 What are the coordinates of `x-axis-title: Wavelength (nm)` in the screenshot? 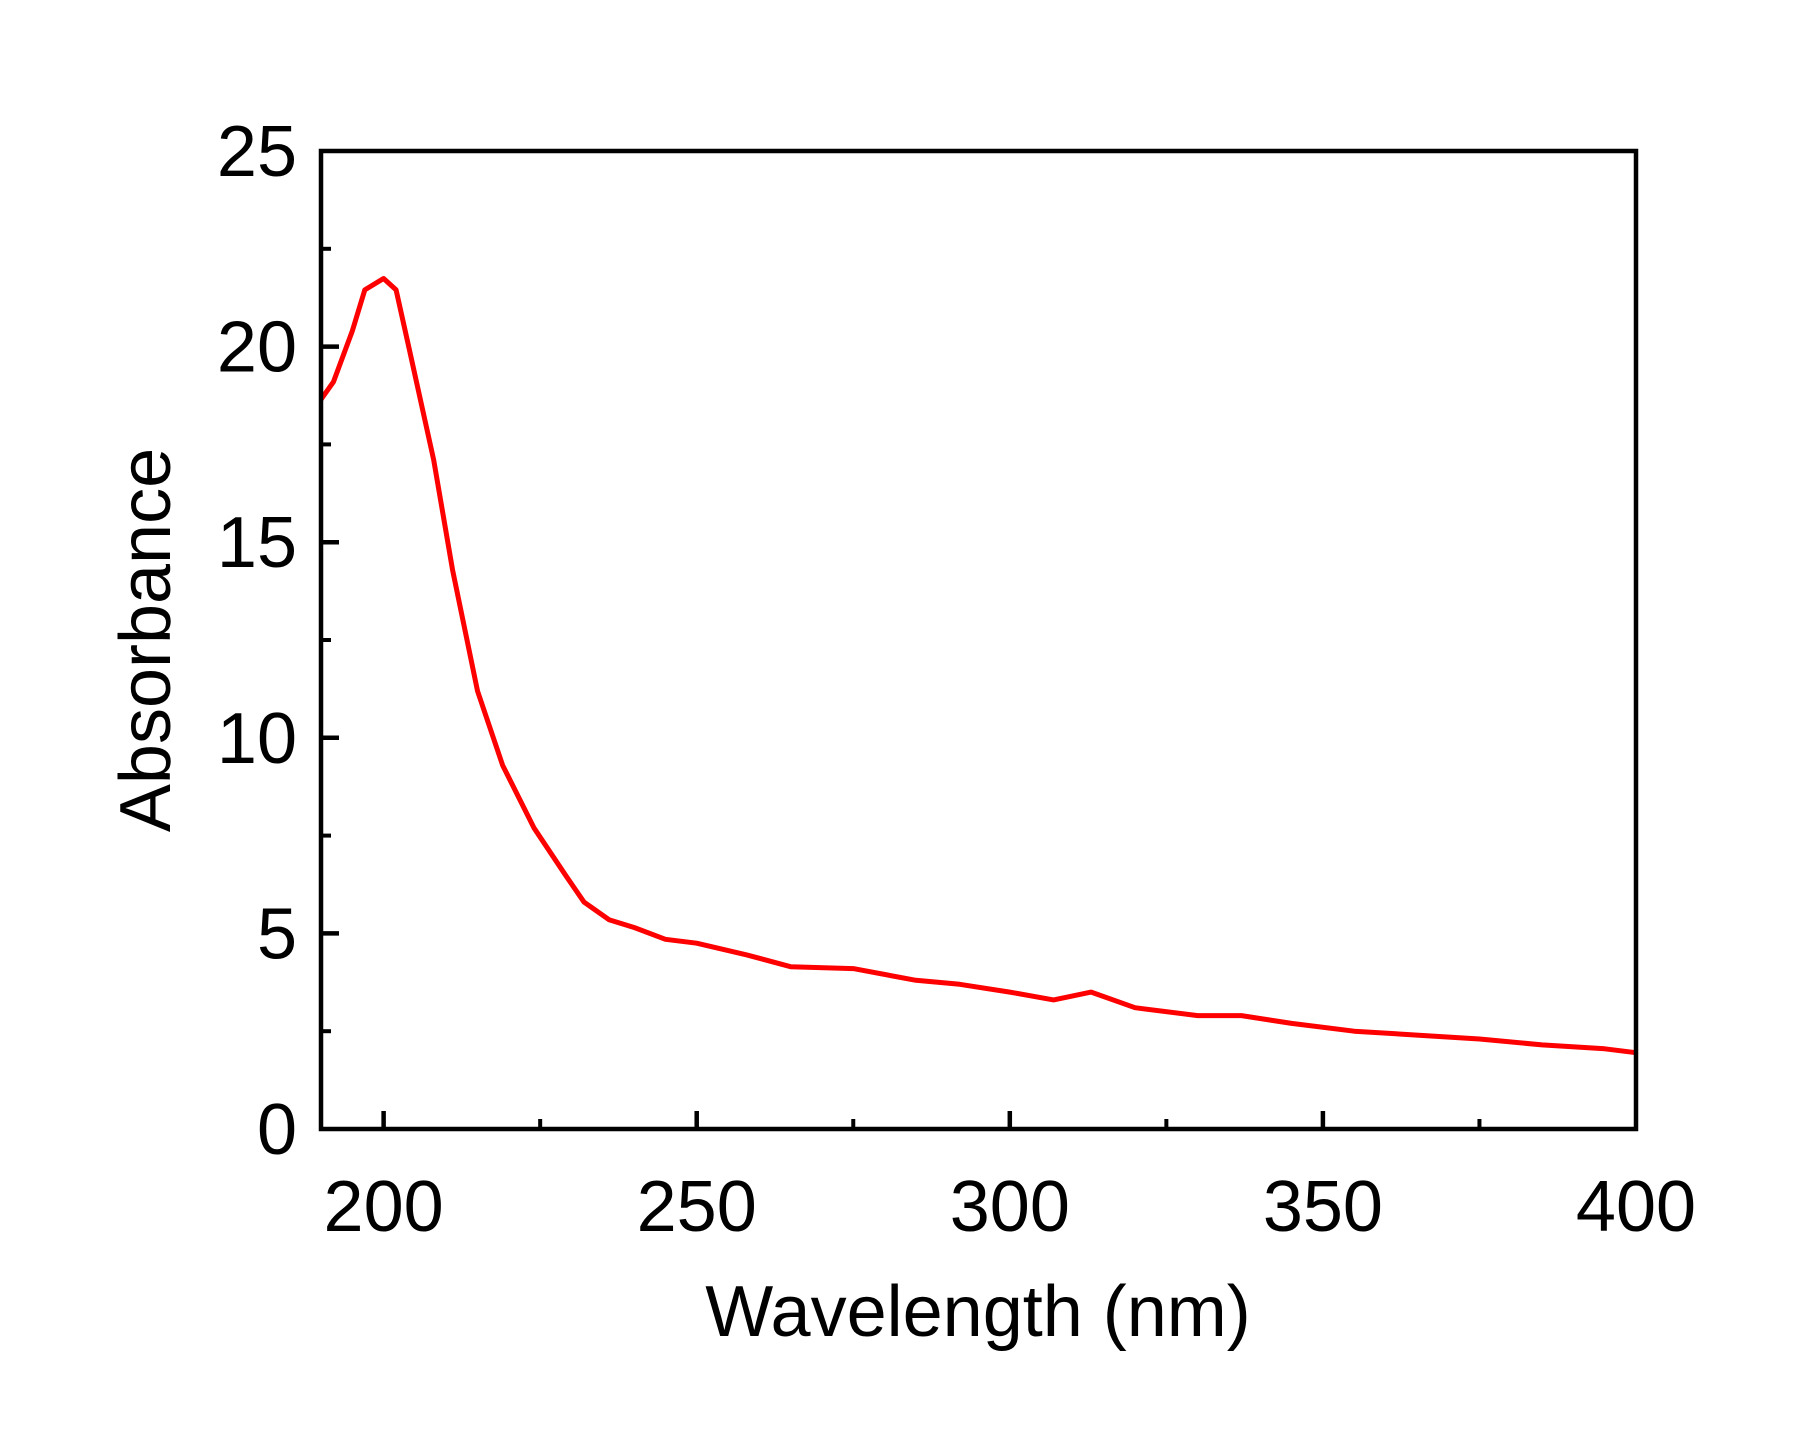 It's located at (978, 1312).